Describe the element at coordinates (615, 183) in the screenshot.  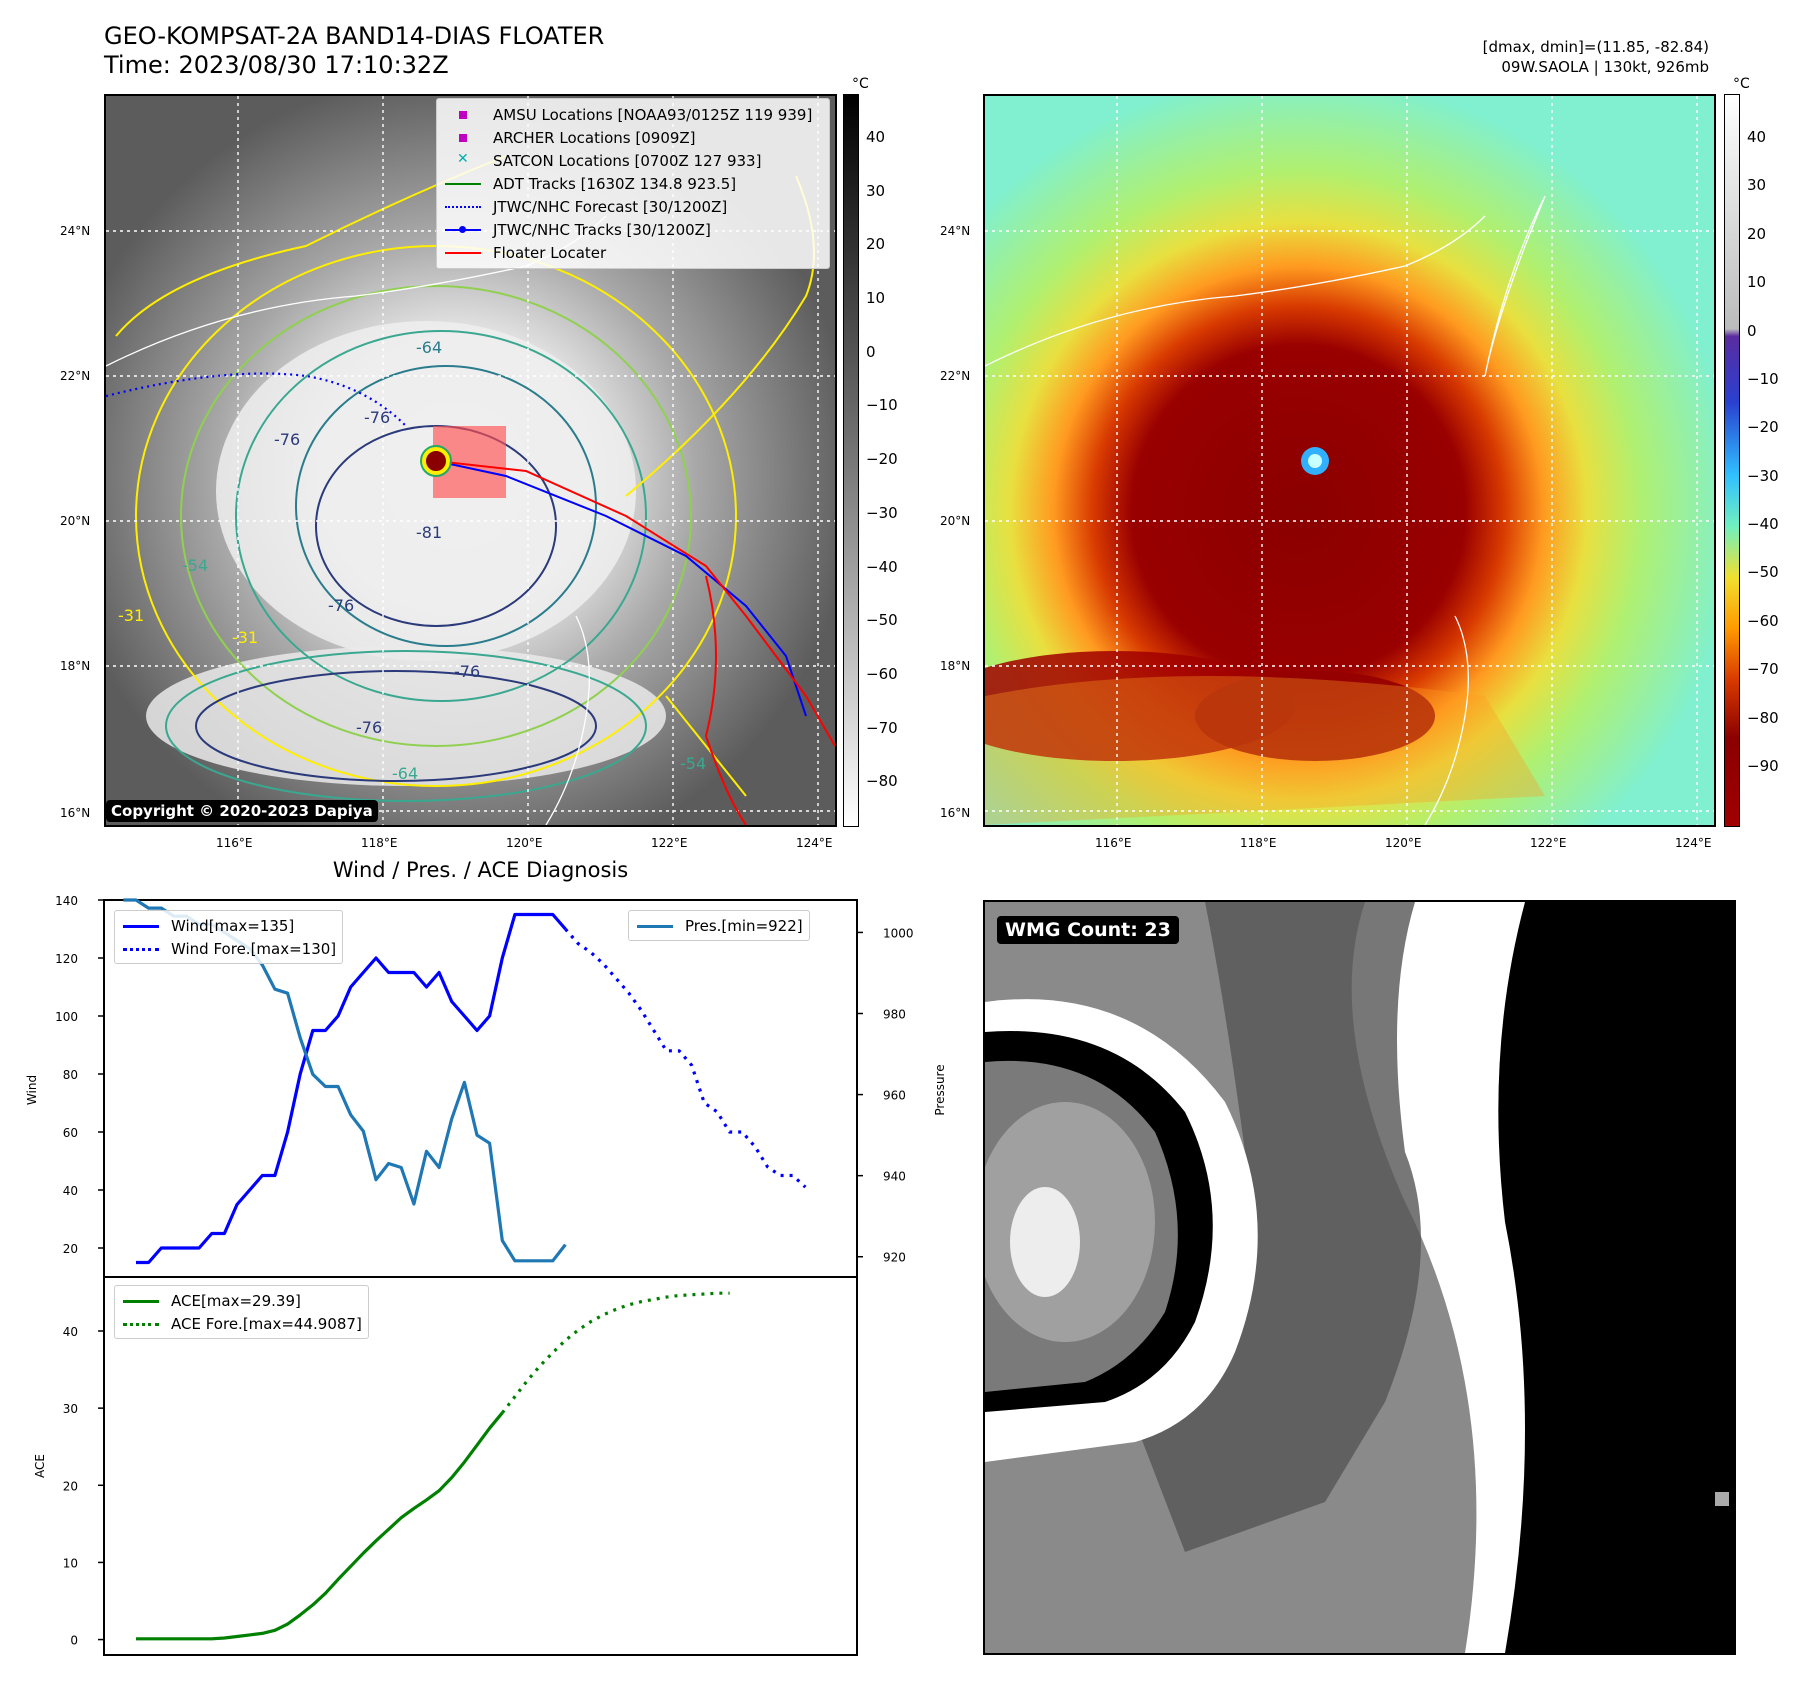
I see `legend-label: ADT Tracks [1630Z 134.8 923.5]` at that location.